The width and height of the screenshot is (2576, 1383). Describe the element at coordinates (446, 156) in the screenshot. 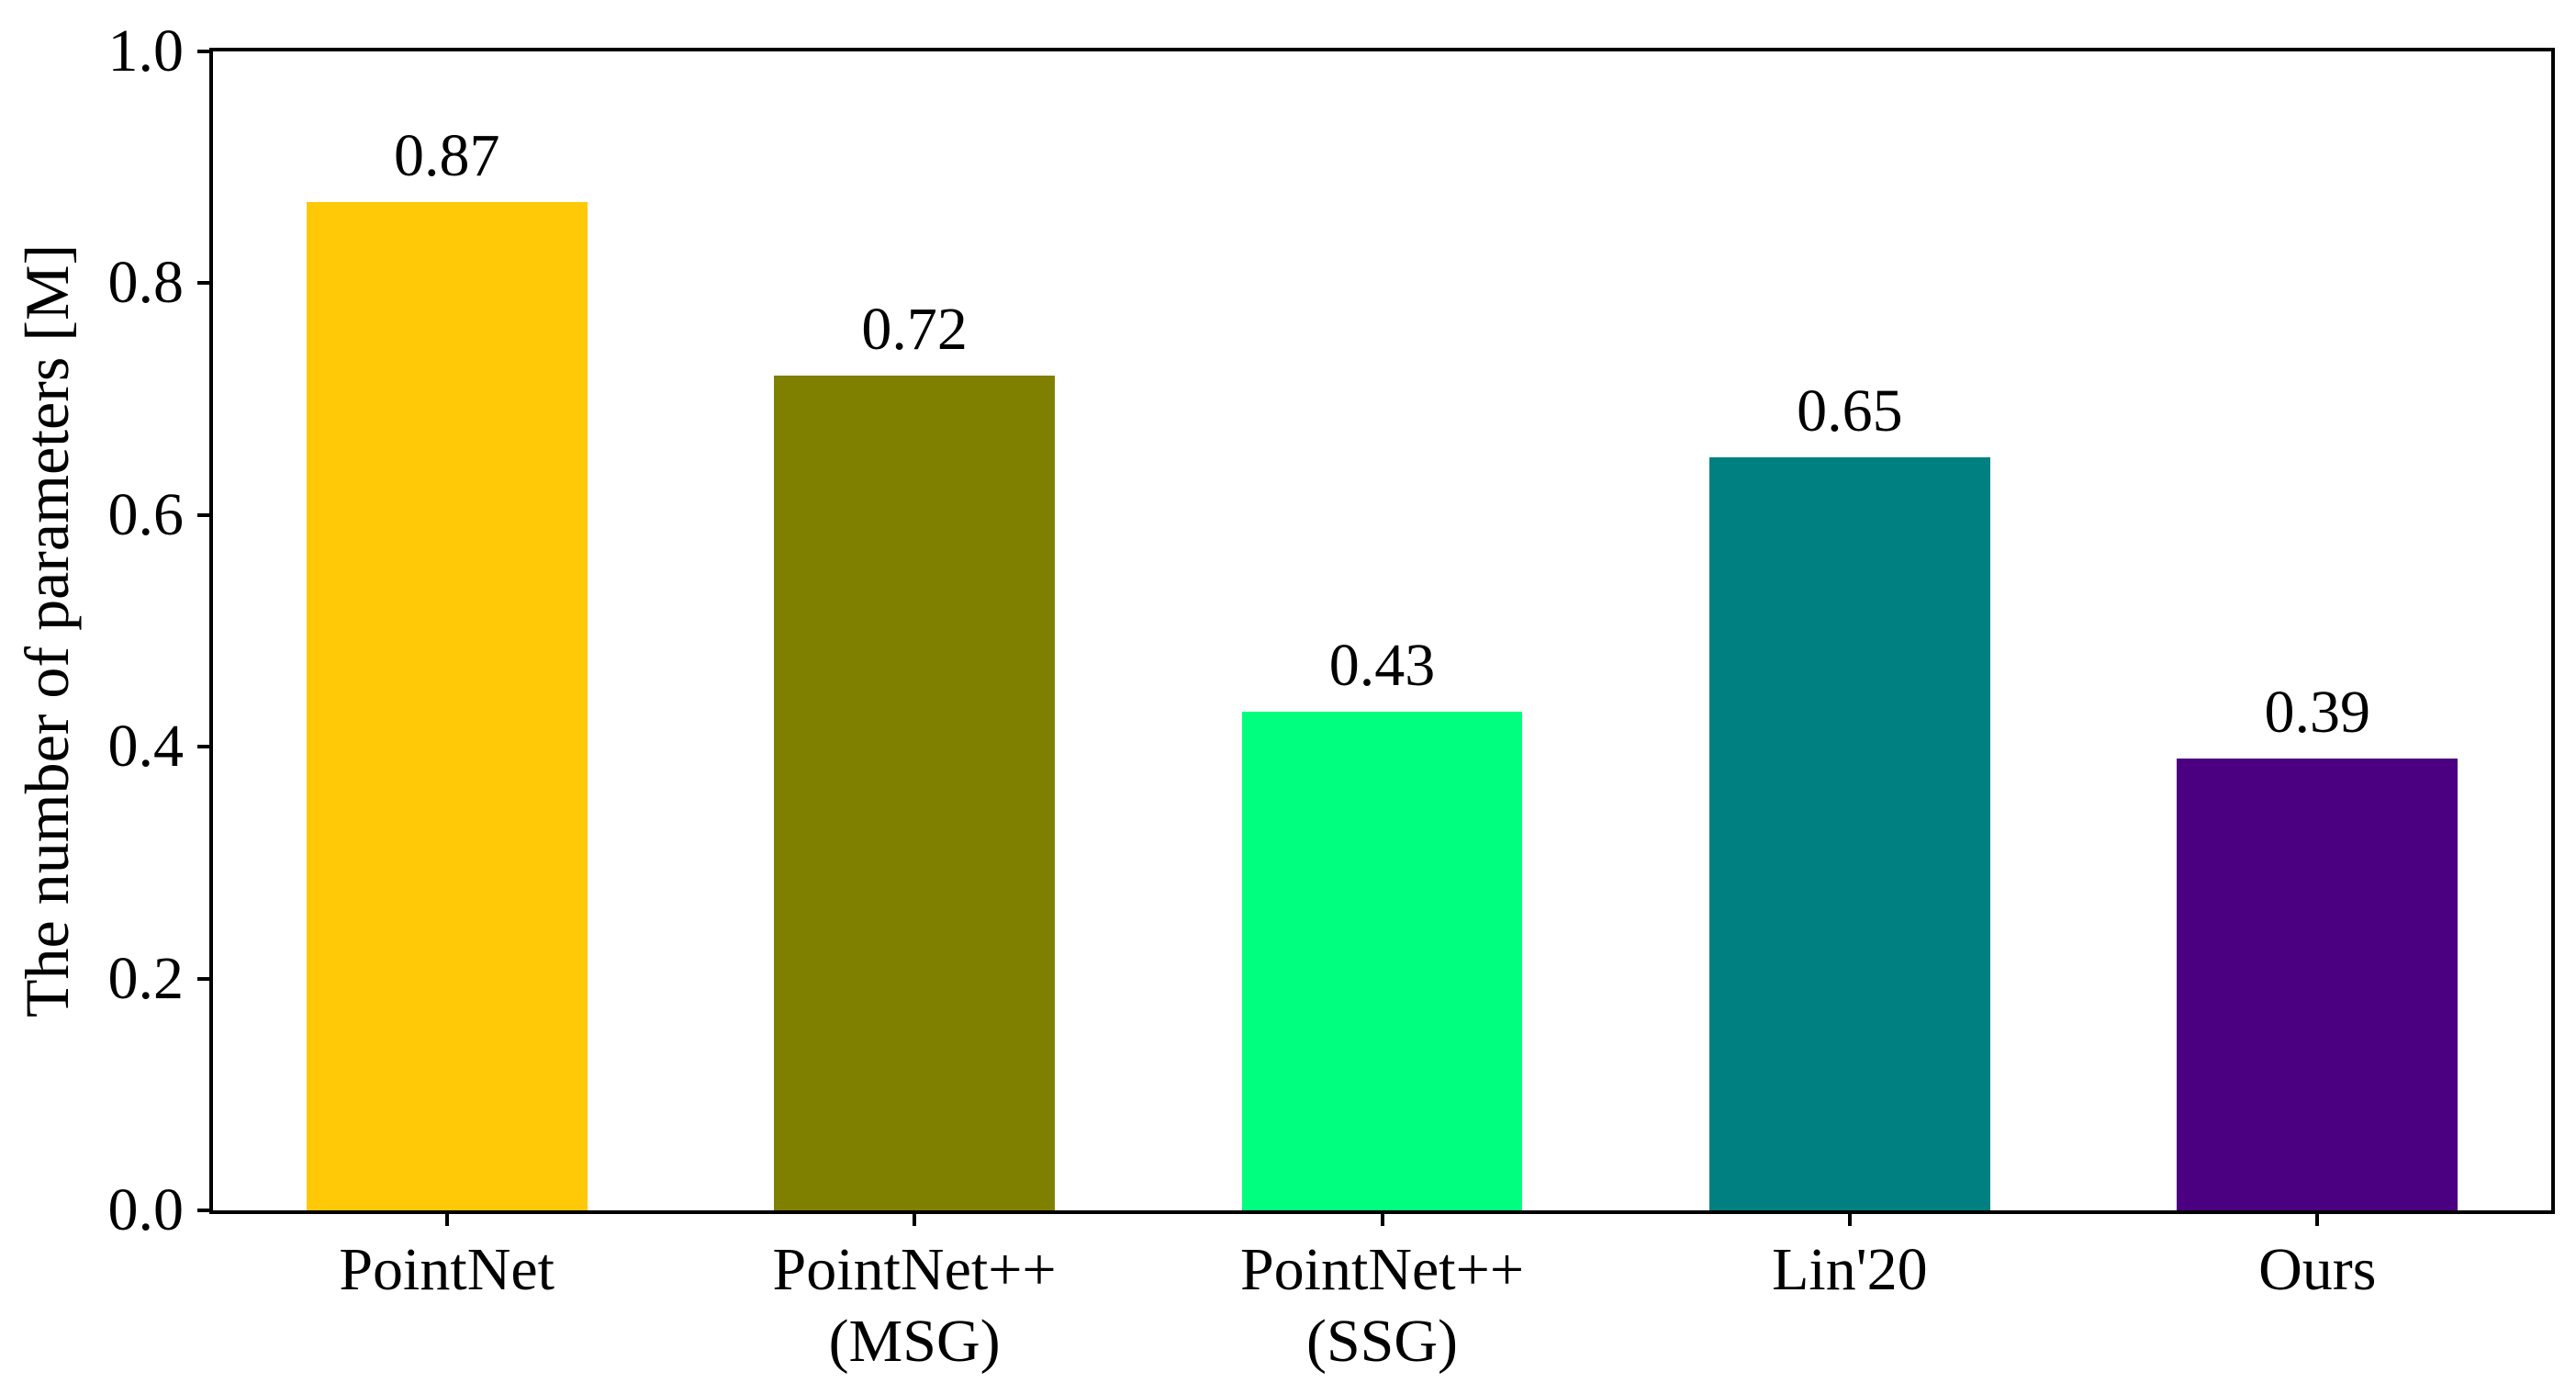

I see `bar-value-pointnet: 0.87` at that location.